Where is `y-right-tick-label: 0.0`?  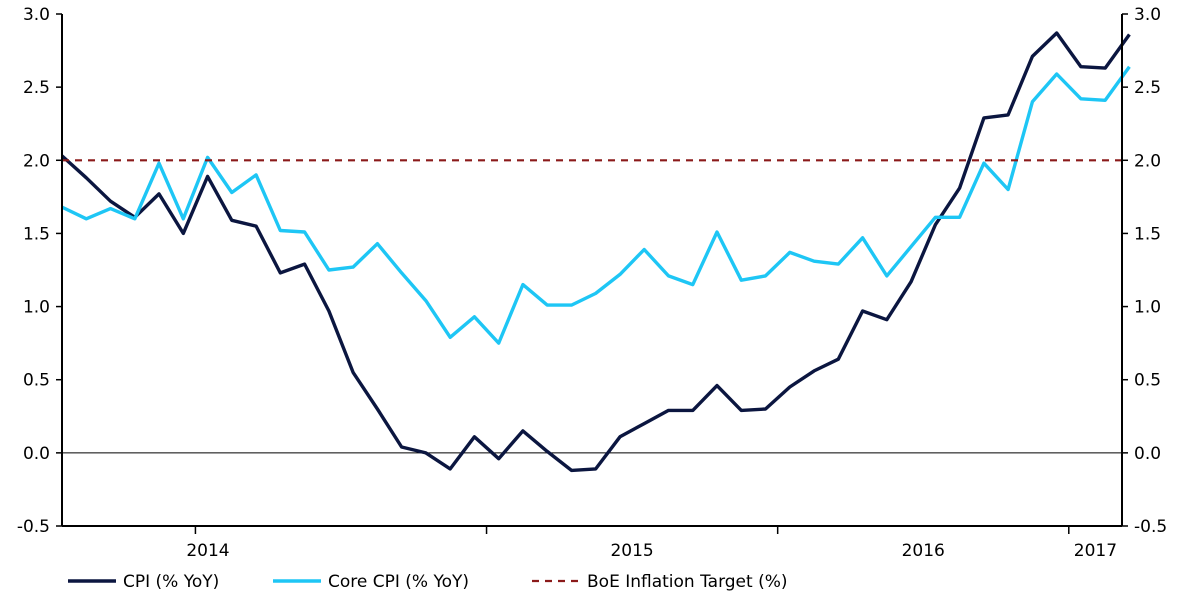
y-right-tick-label: 0.0 is located at coordinates (1147, 454).